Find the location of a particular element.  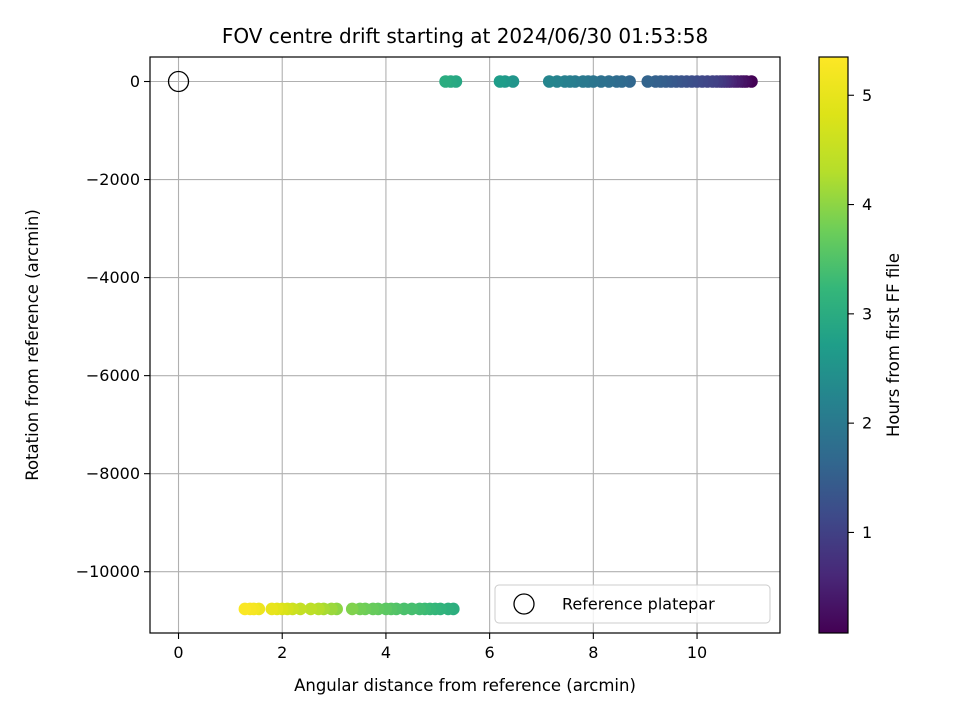

reference-platepar-marker is located at coordinates (178, 81).